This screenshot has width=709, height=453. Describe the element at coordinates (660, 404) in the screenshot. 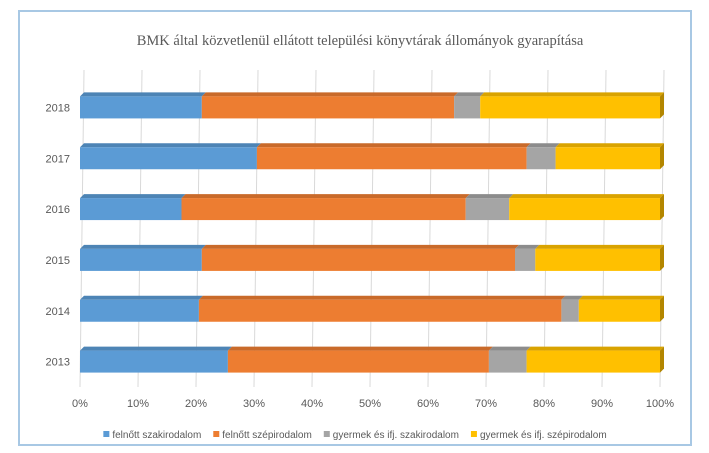

I see `x-tick-label: 100%` at that location.